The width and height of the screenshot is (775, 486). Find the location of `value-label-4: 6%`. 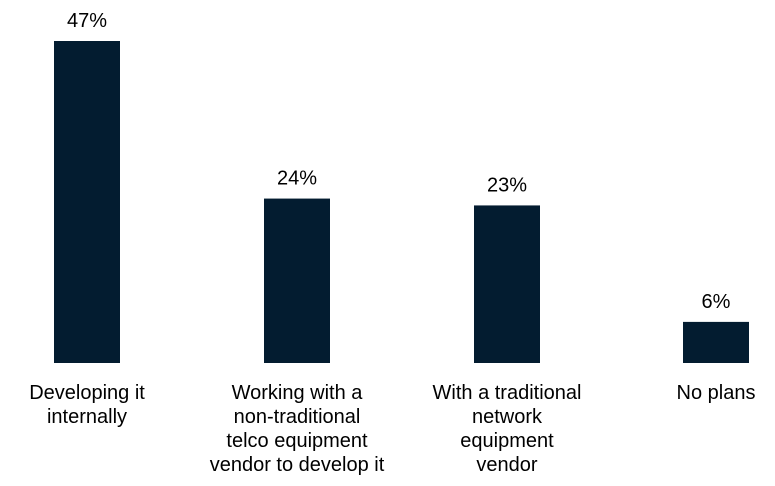

value-label-4: 6% is located at coordinates (716, 302).